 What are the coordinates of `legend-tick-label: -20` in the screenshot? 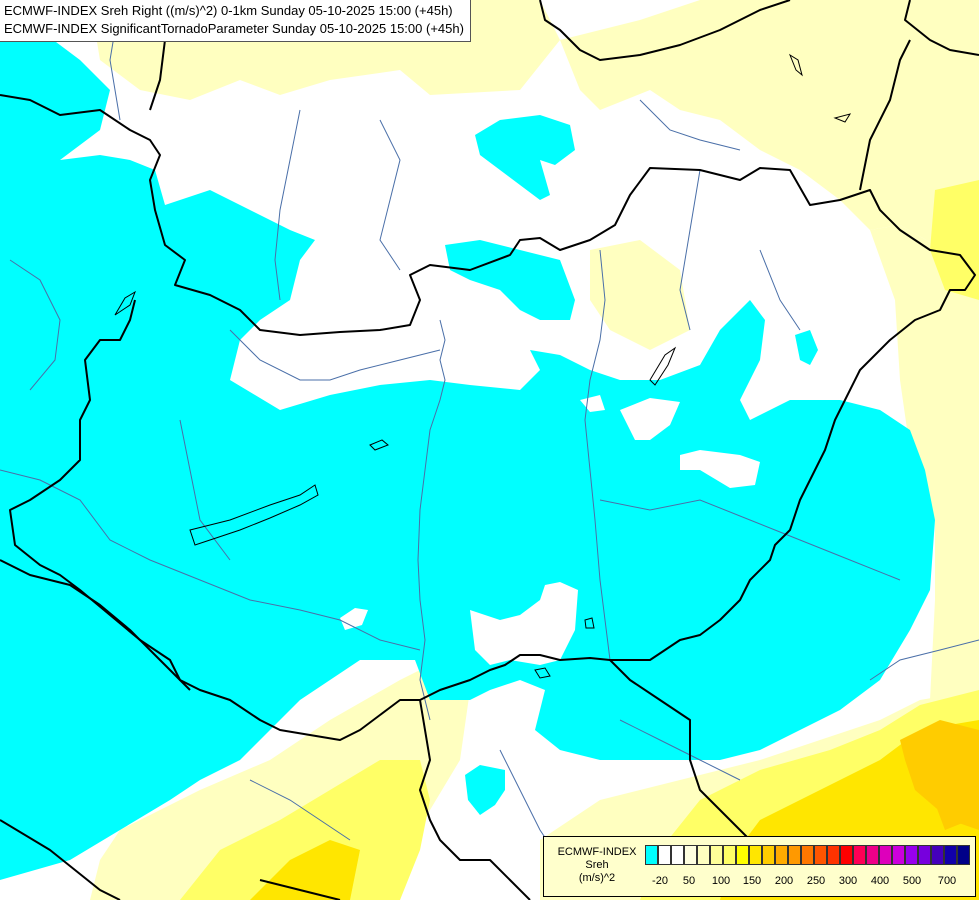 It's located at (660, 881).